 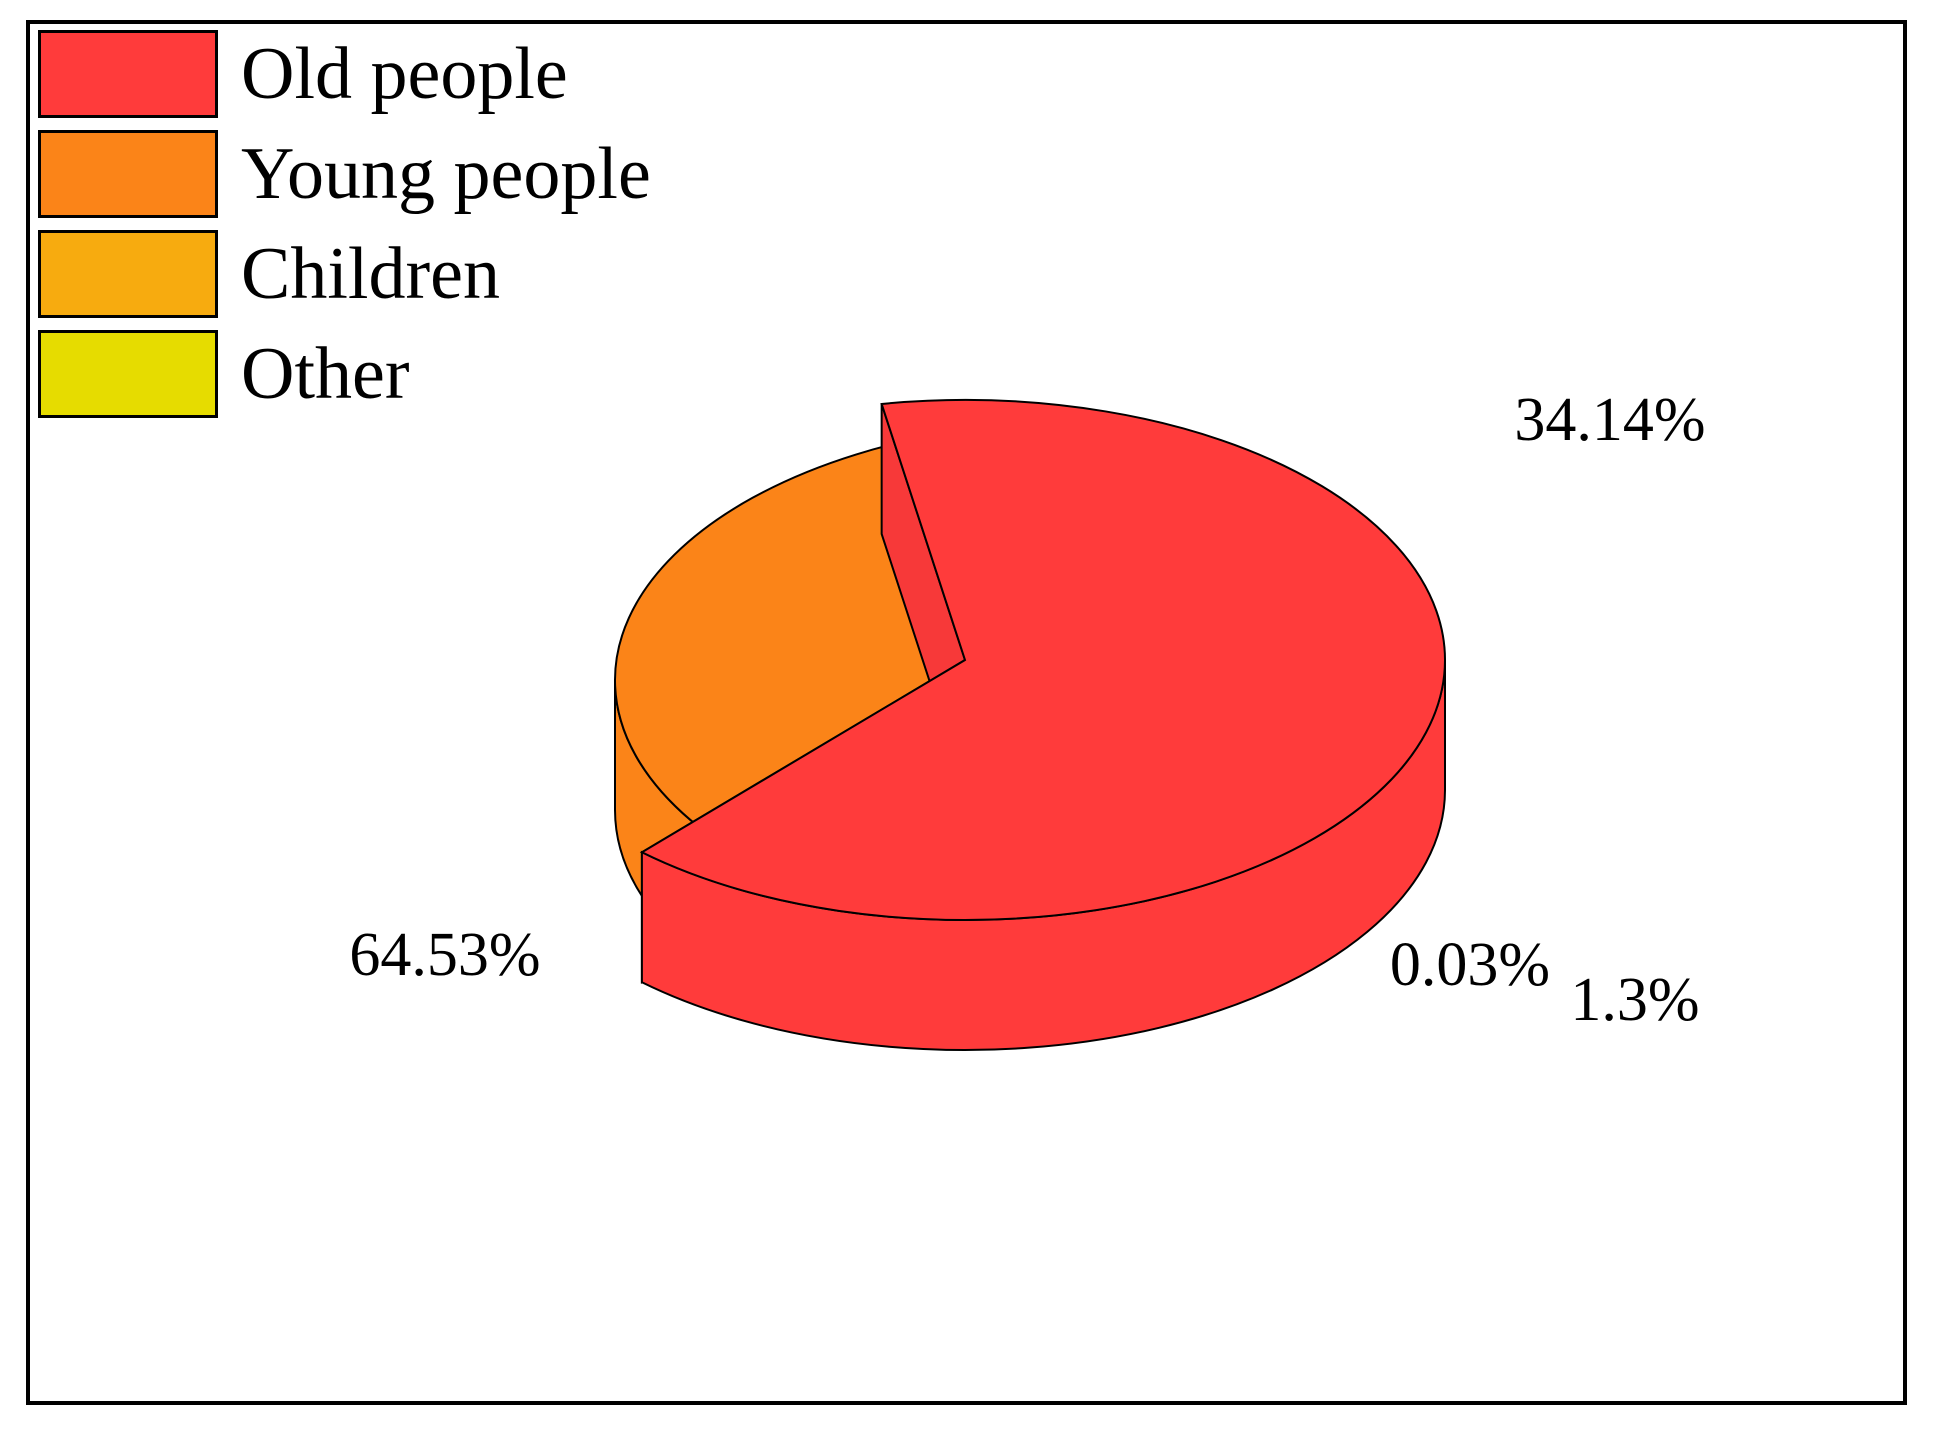 What do you see at coordinates (1634, 1000) in the screenshot?
I see `data-label-children: 1.3%` at bounding box center [1634, 1000].